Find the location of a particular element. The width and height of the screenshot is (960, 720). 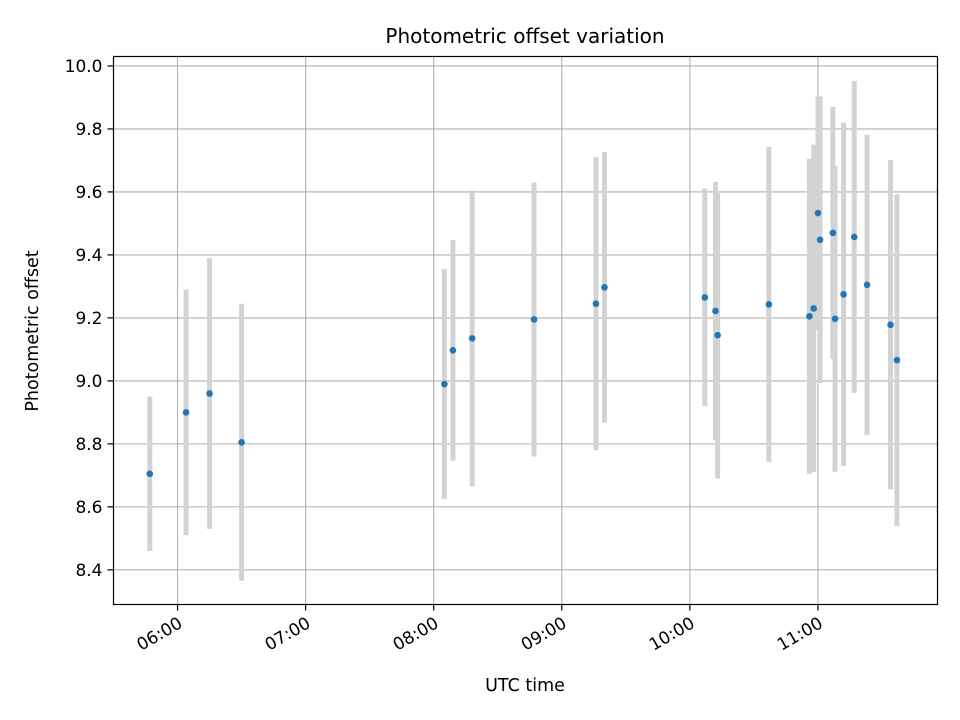

chart-title: Photometric offset variation is located at coordinates (524, 36).